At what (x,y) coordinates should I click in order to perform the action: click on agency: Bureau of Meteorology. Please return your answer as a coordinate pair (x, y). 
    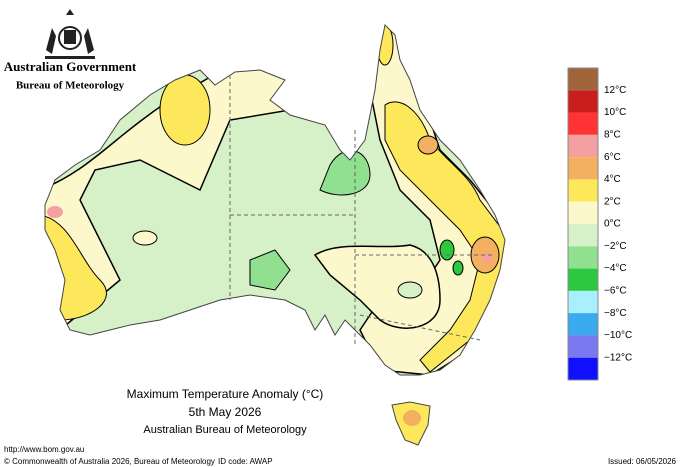
    Looking at the image, I should click on (70, 86).